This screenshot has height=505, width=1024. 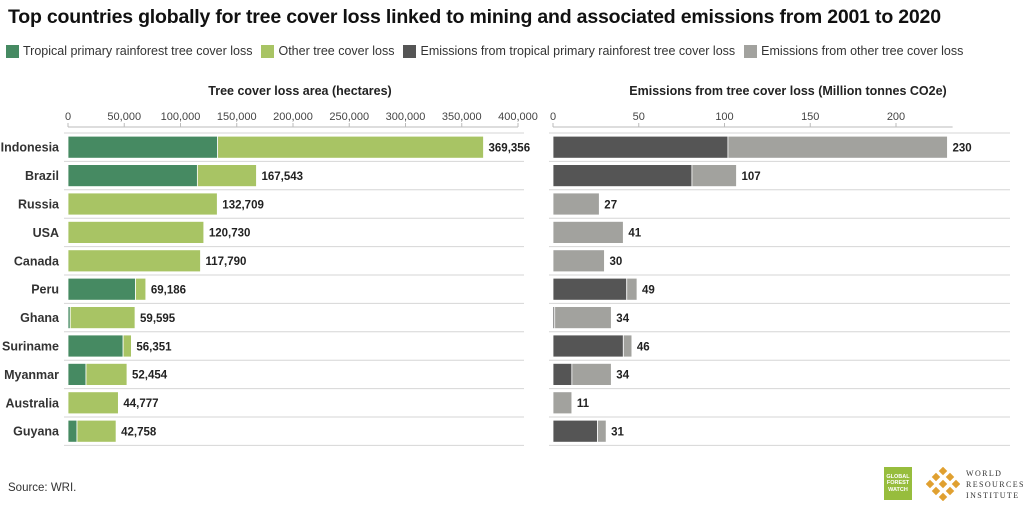 I want to click on category-label-indonesia: Indonesia, so click(x=30, y=148).